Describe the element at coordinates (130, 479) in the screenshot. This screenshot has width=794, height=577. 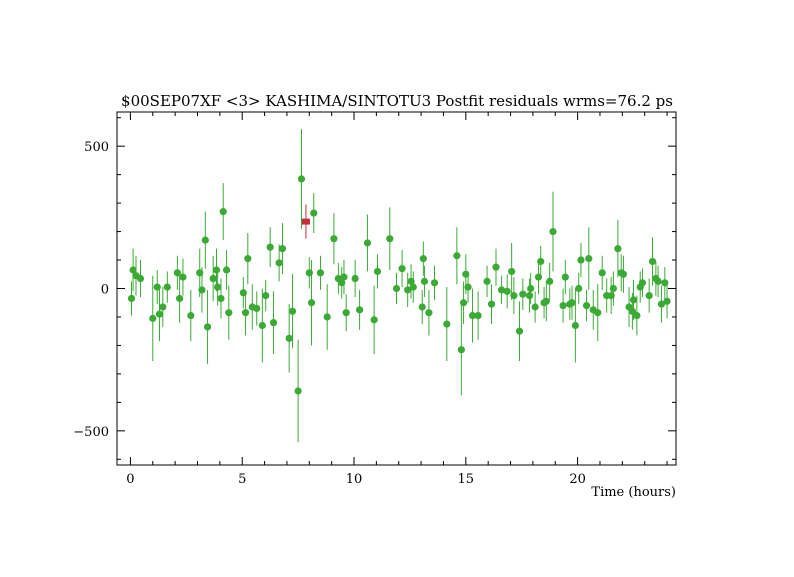
I see `x-tick-label: 0` at that location.